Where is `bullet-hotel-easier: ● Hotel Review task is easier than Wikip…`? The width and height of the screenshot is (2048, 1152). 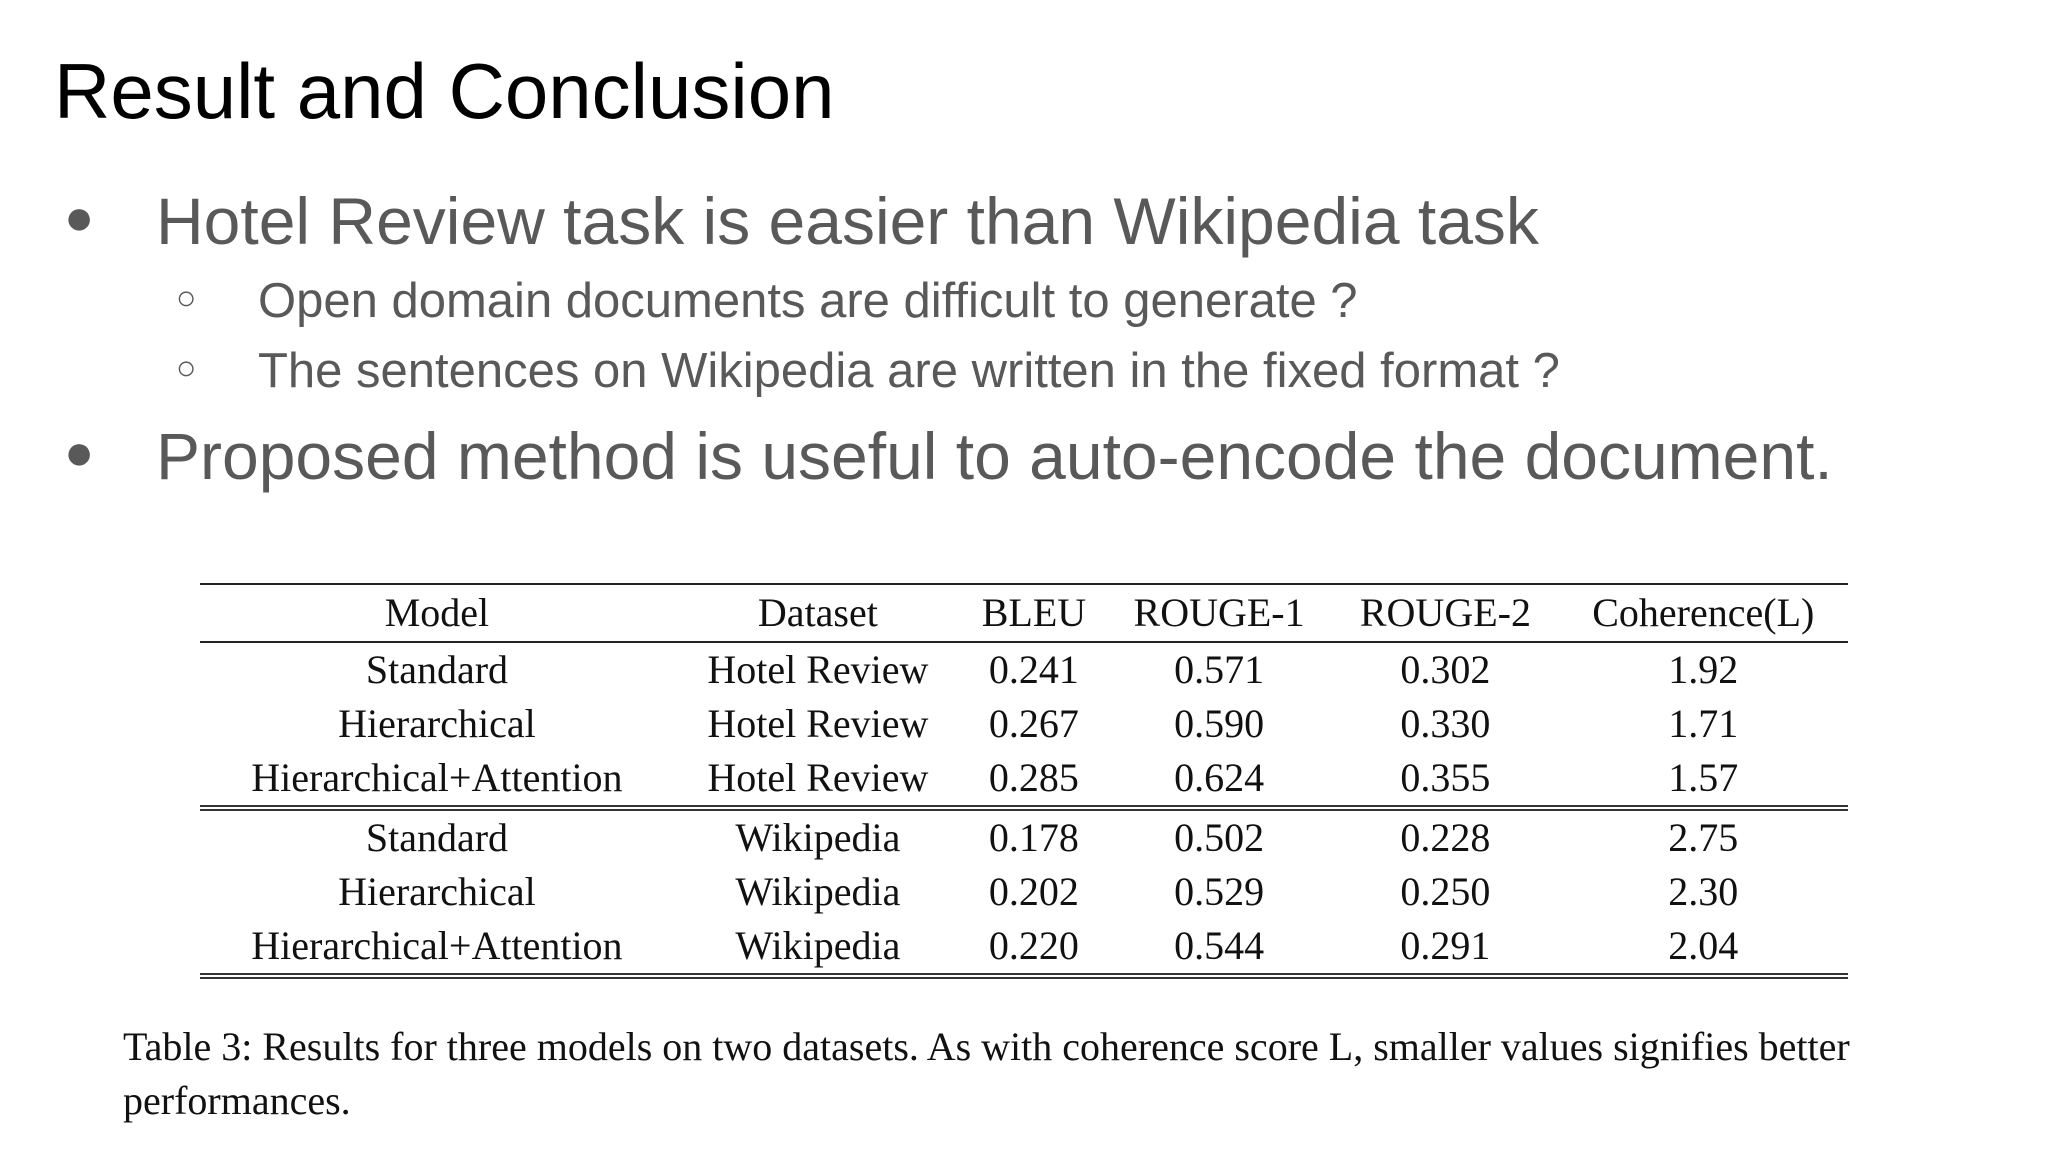 bullet-hotel-easier: ● Hotel Review task is easier than Wikip… is located at coordinates (801, 221).